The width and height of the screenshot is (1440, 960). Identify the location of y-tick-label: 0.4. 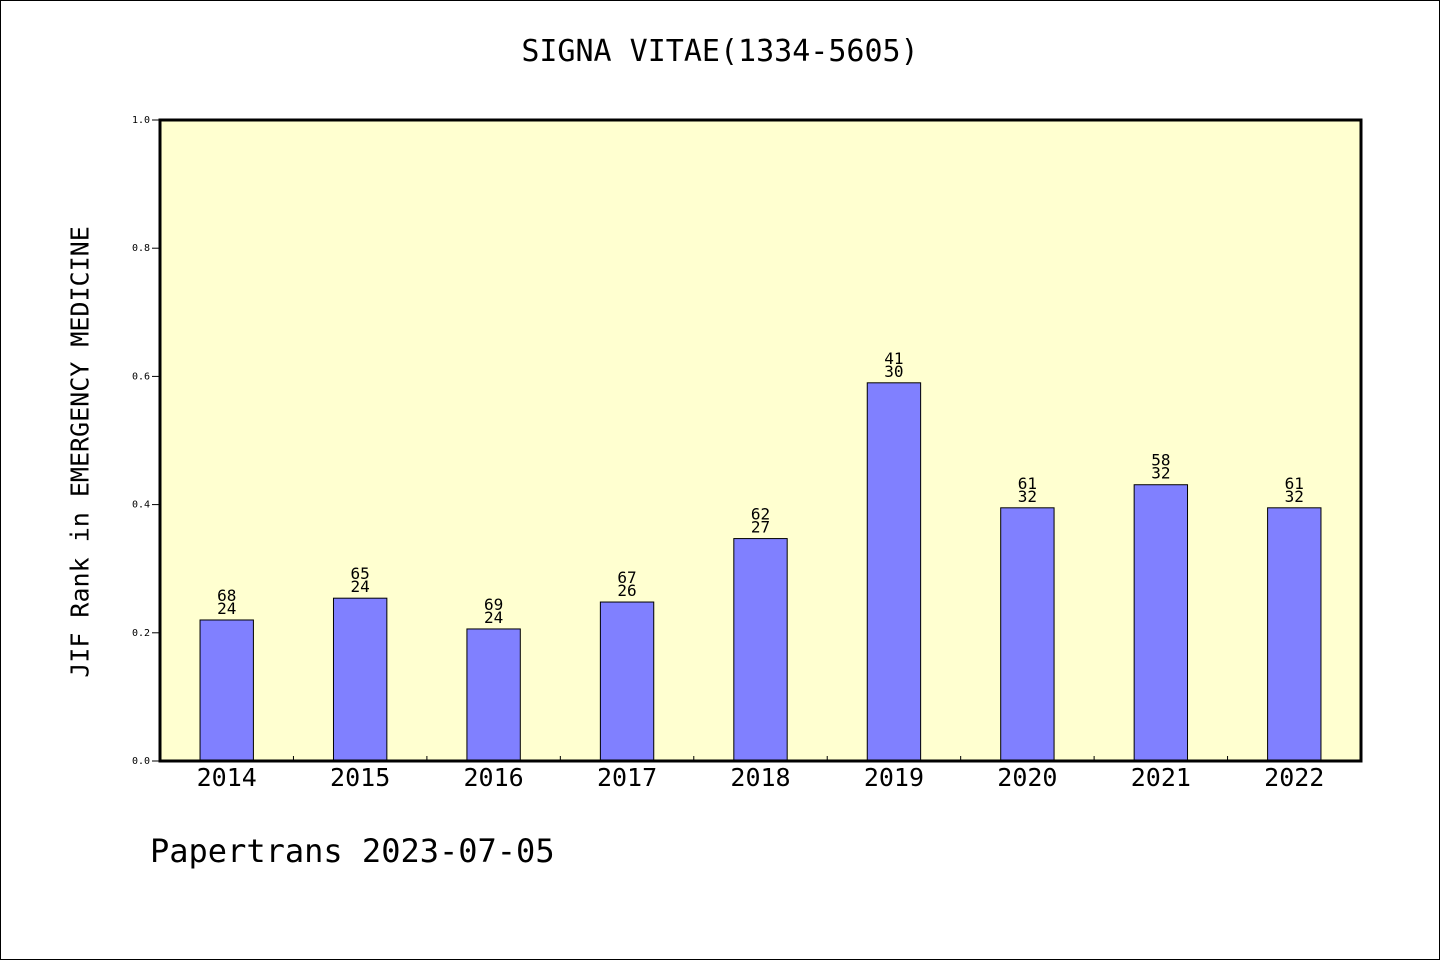
(141, 505).